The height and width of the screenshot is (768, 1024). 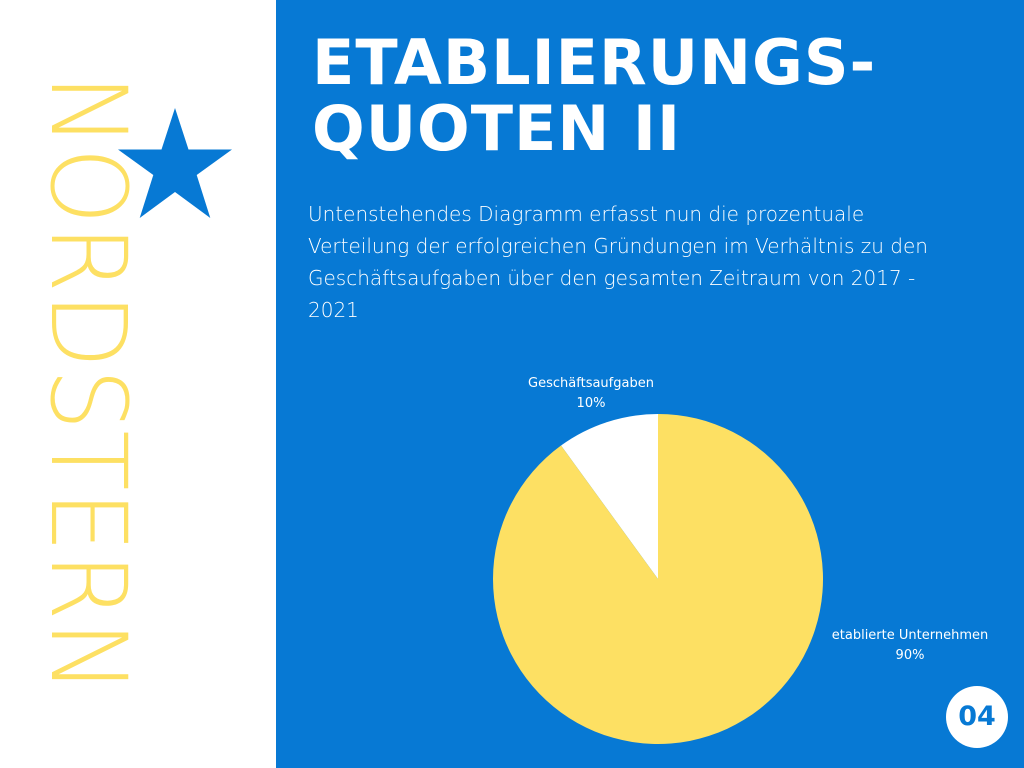 What do you see at coordinates (977, 717) in the screenshot?
I see `page-number-badge: 04` at bounding box center [977, 717].